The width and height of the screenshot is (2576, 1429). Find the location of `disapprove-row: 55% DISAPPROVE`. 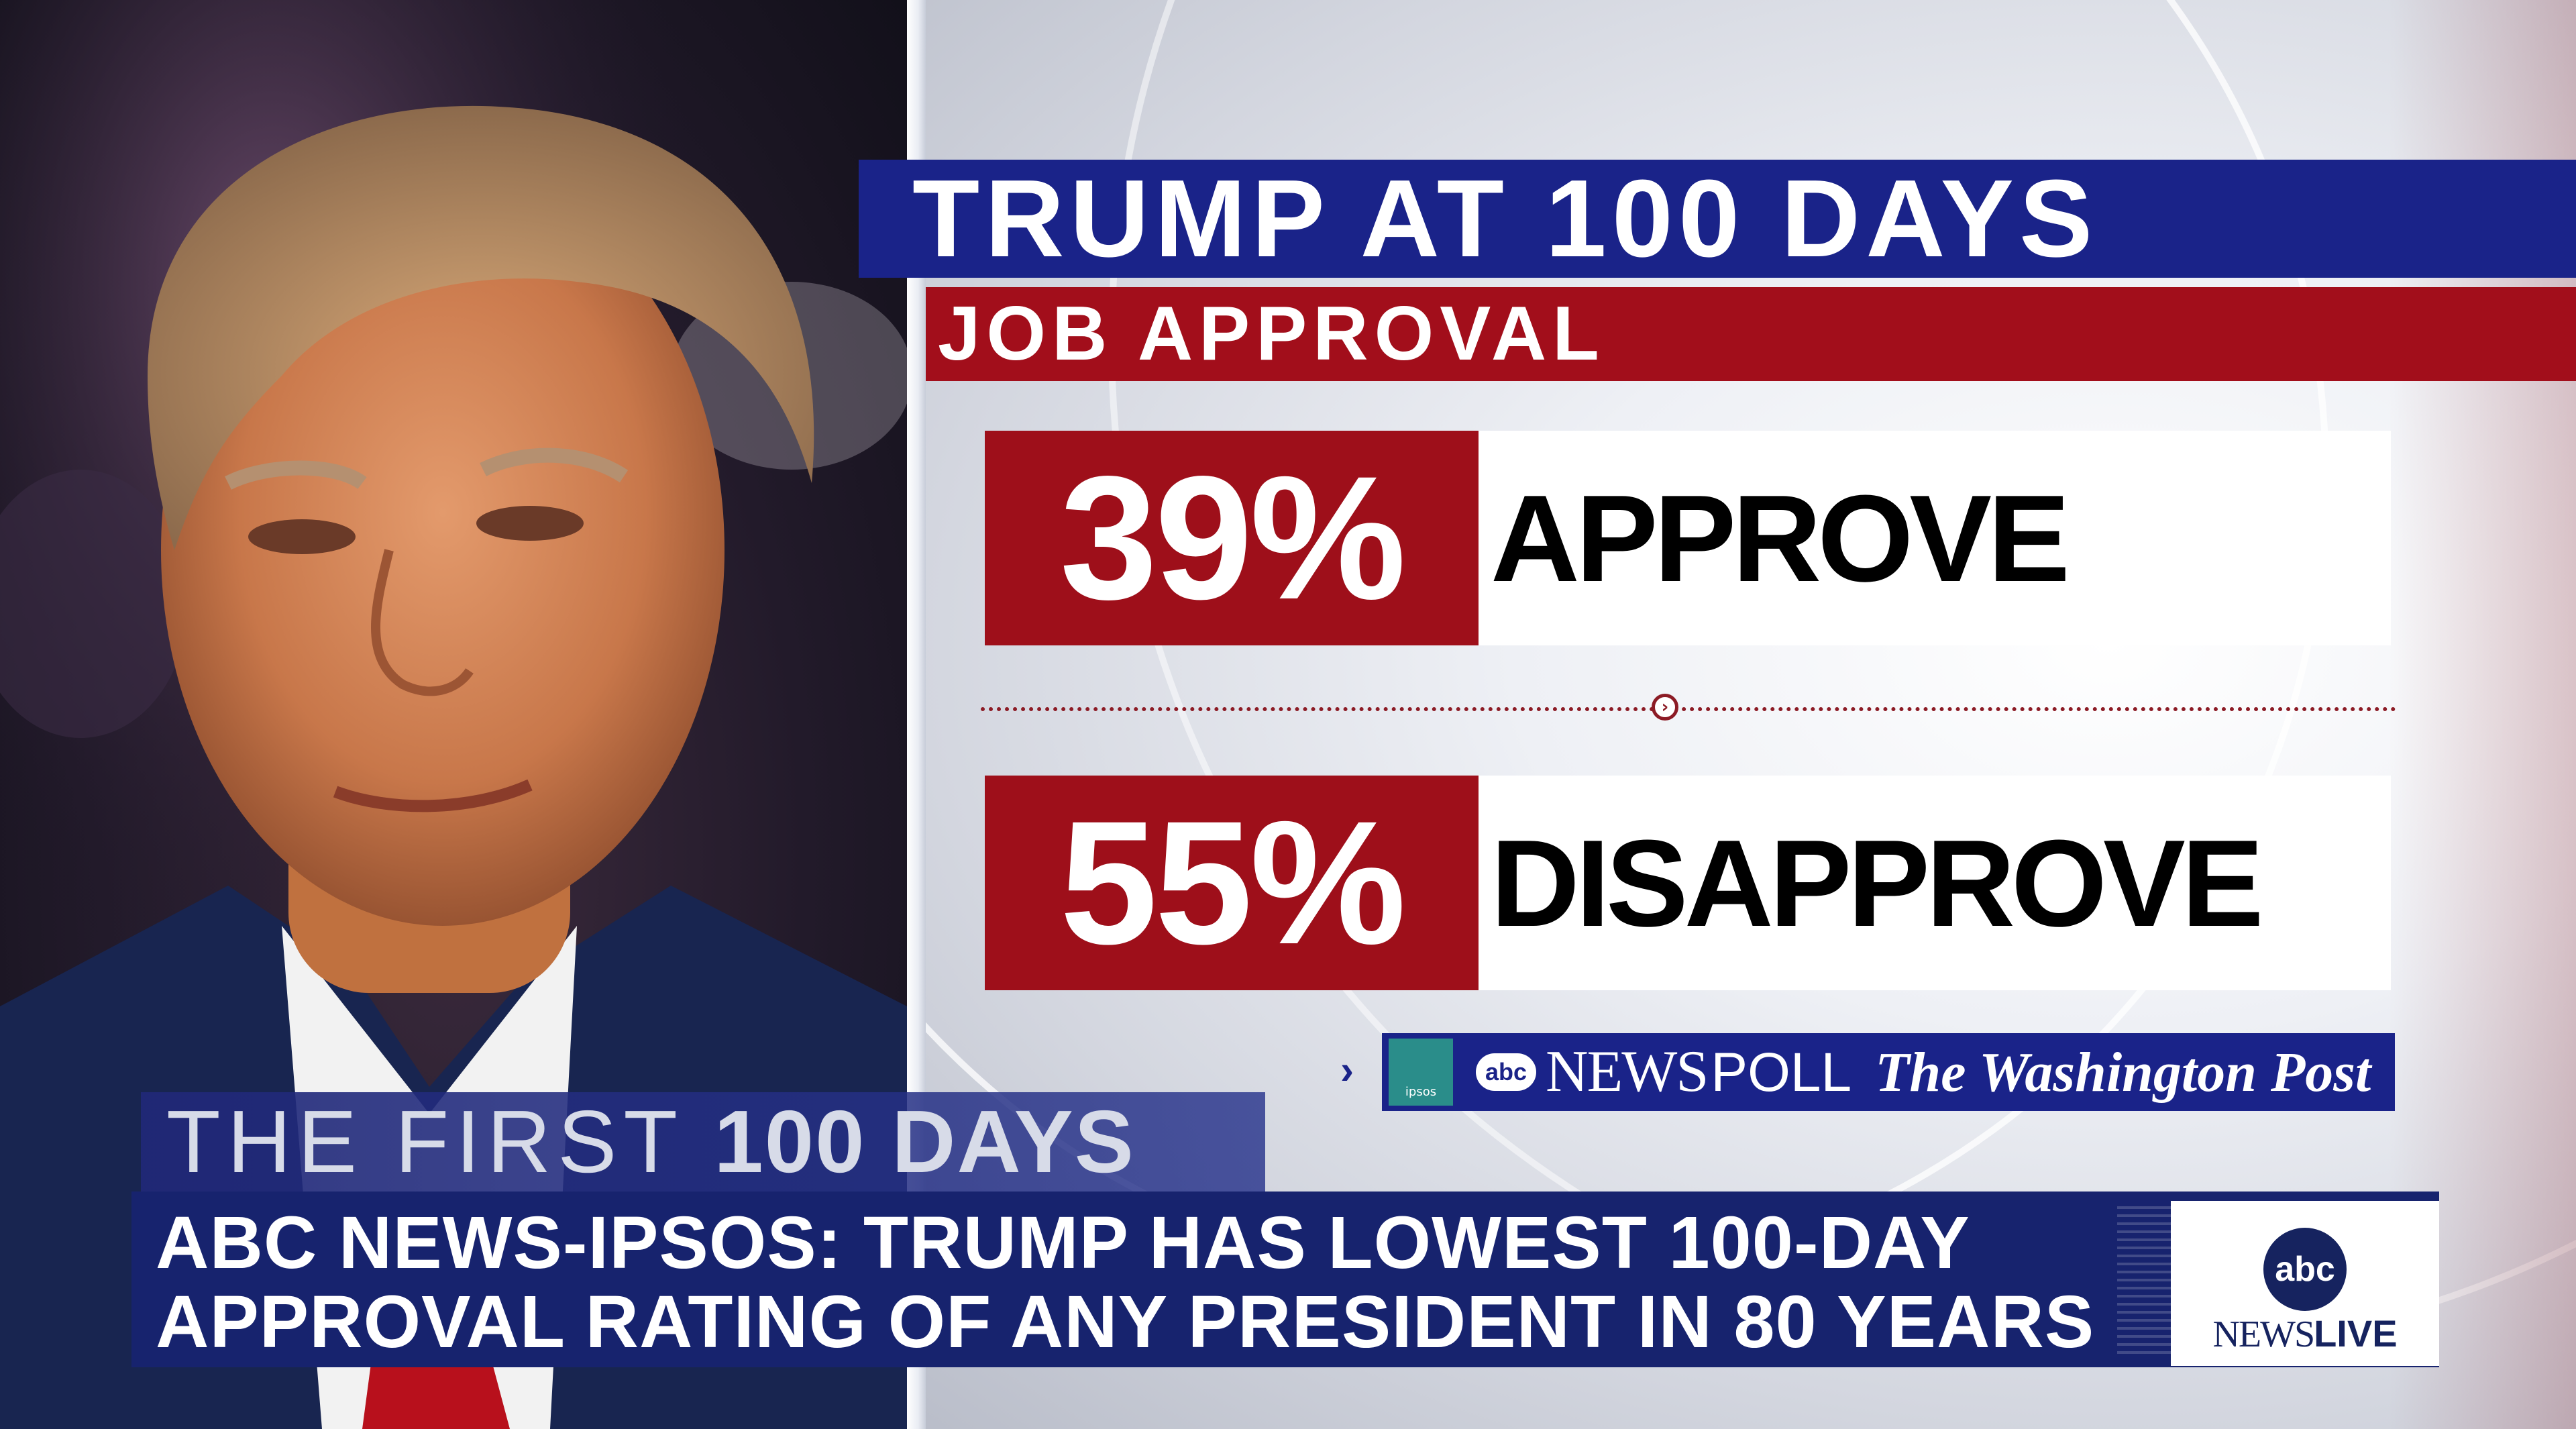

disapprove-row: 55% DISAPPROVE is located at coordinates (1688, 883).